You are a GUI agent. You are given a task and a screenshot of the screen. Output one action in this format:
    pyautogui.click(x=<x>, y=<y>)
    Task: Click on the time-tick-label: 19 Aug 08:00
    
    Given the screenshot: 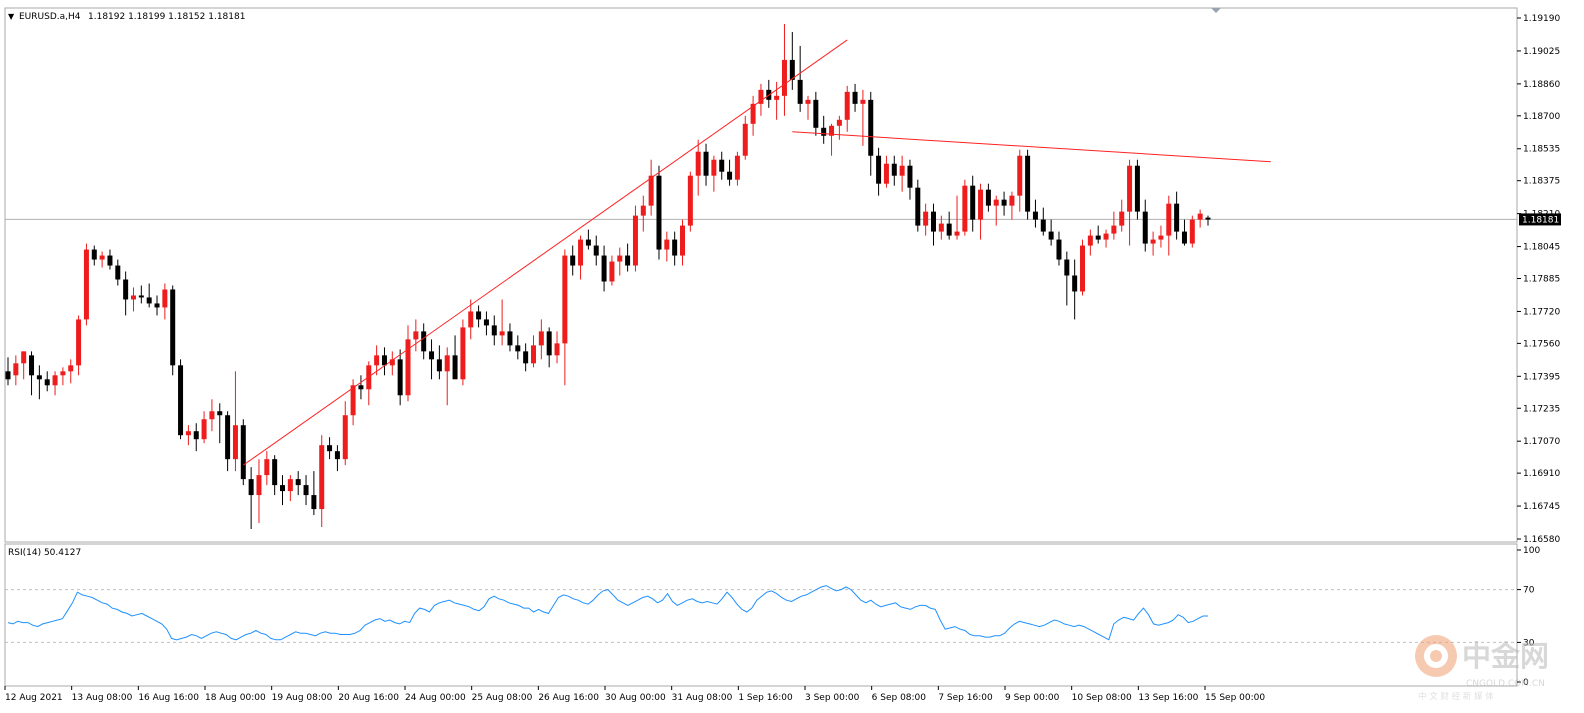 What is the action you would take?
    pyautogui.click(x=302, y=698)
    